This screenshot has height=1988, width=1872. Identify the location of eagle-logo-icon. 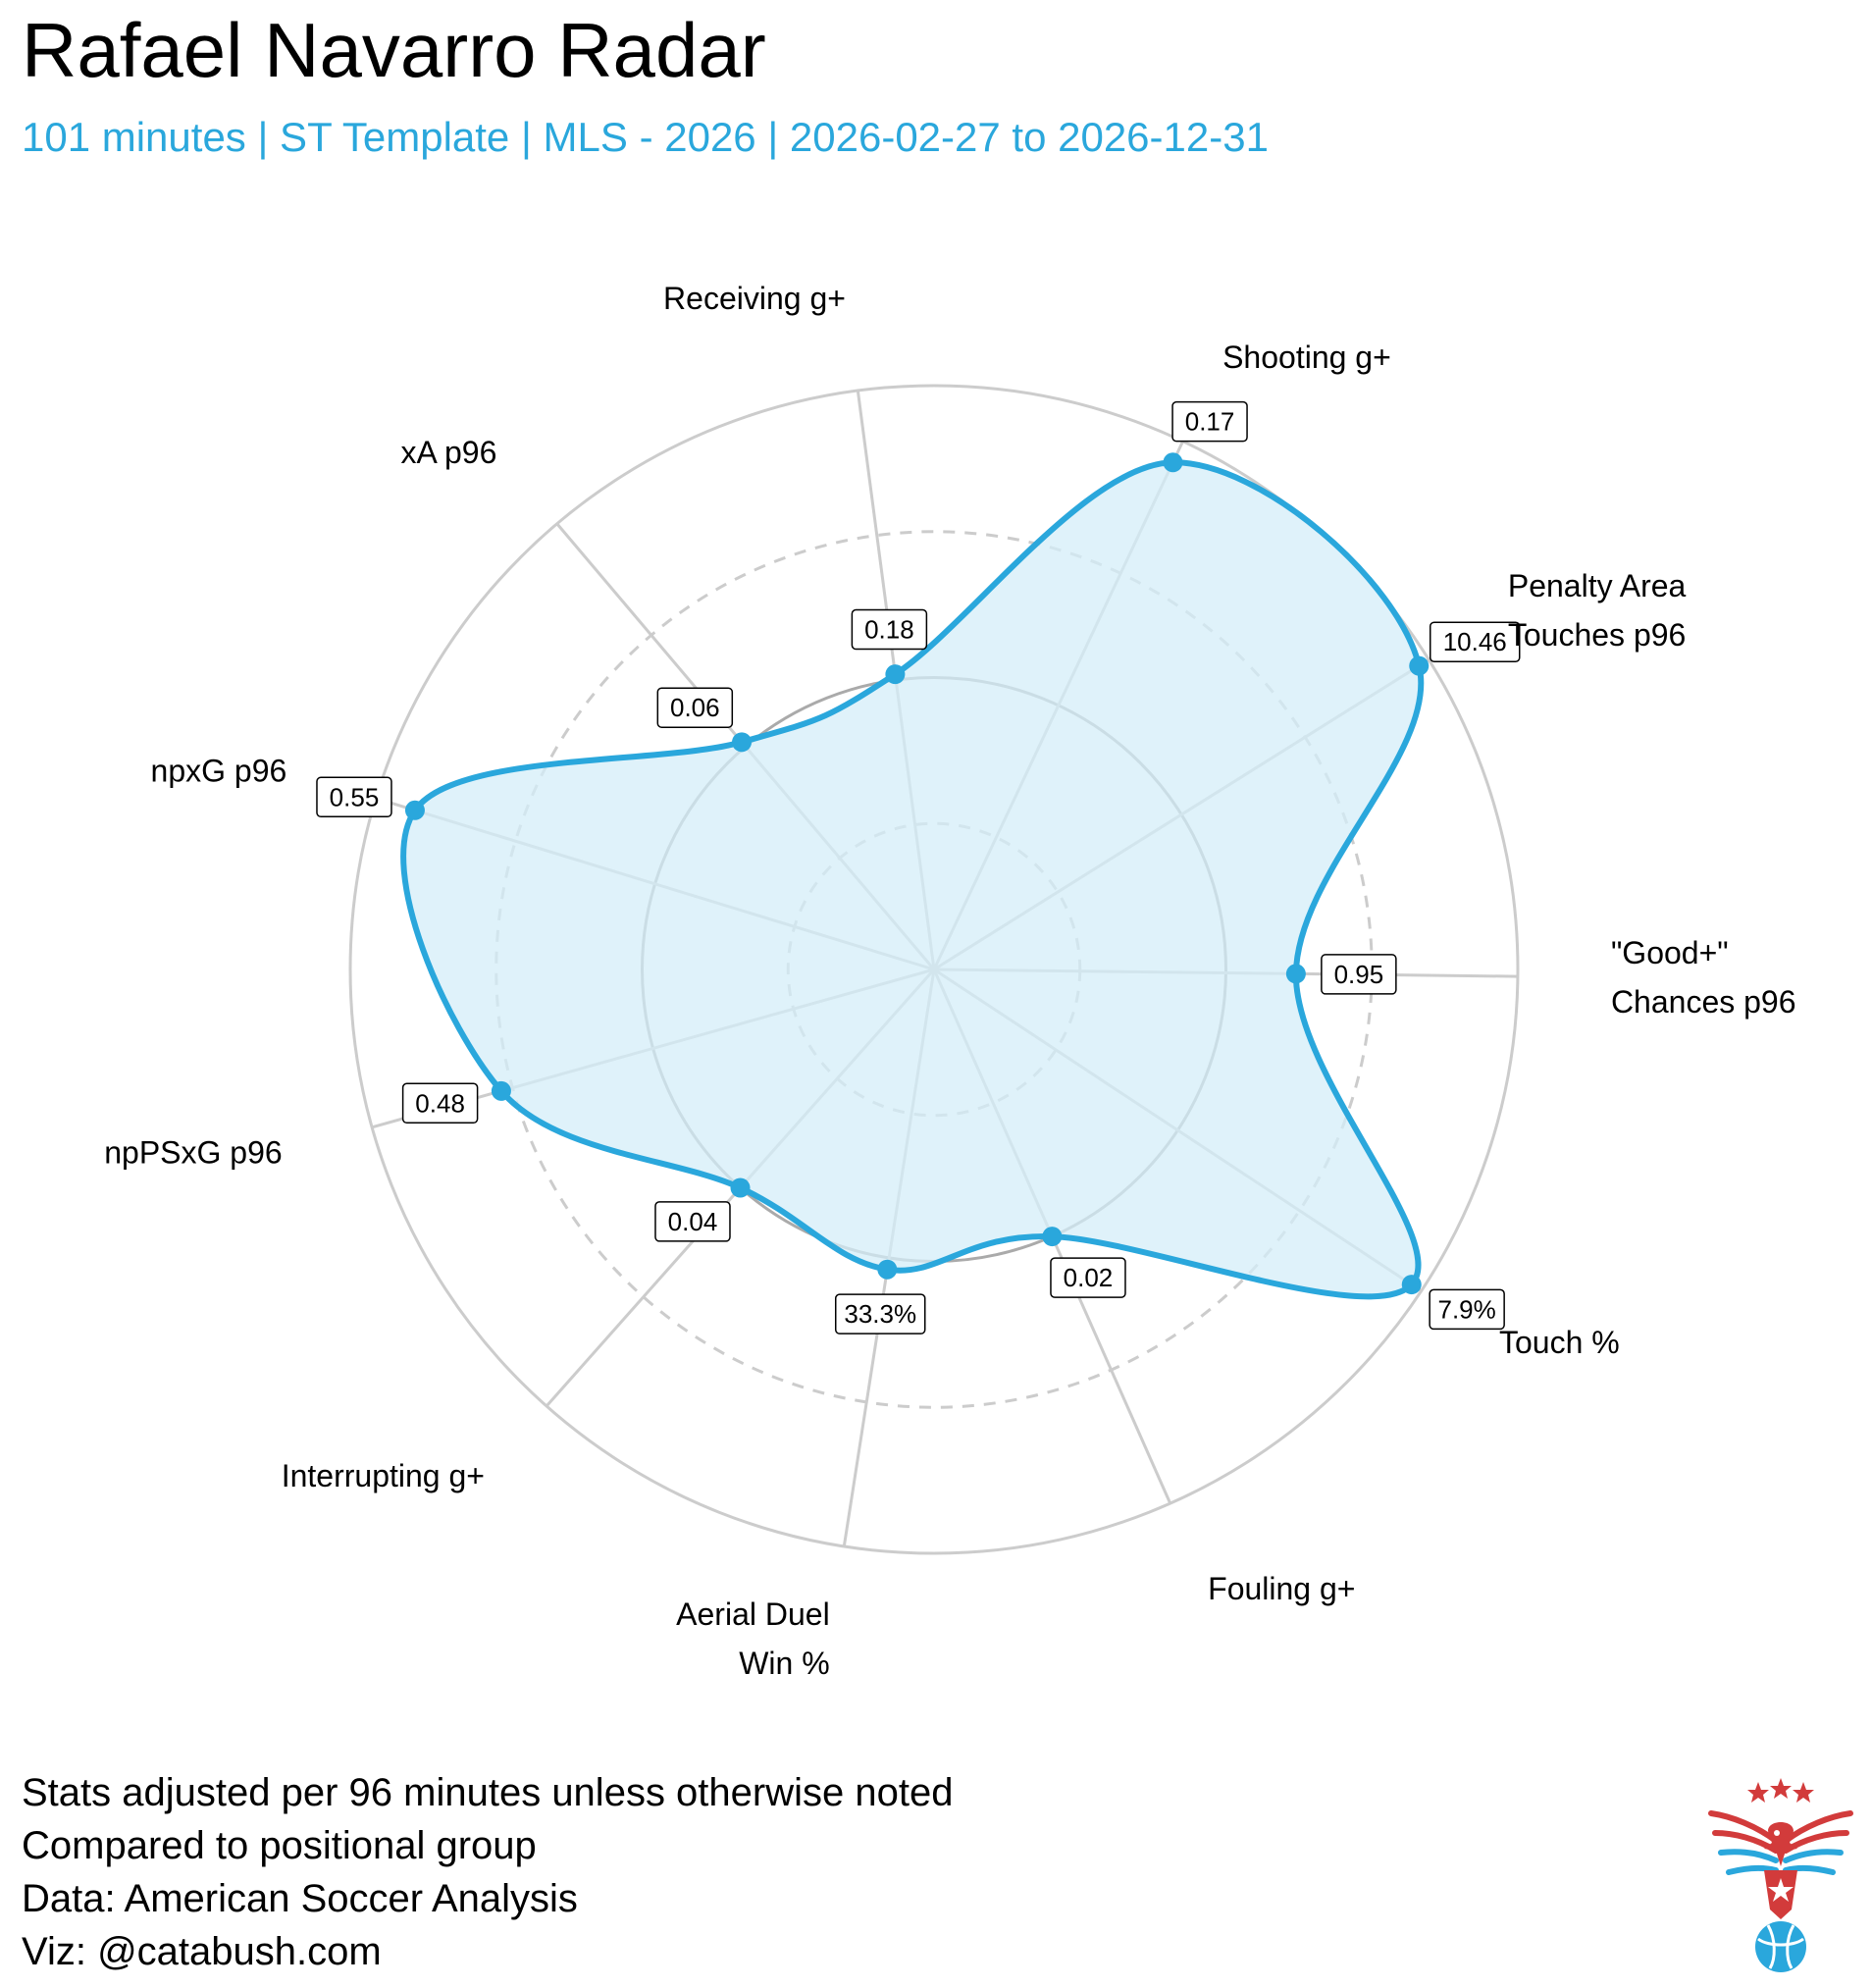
(1780, 1875).